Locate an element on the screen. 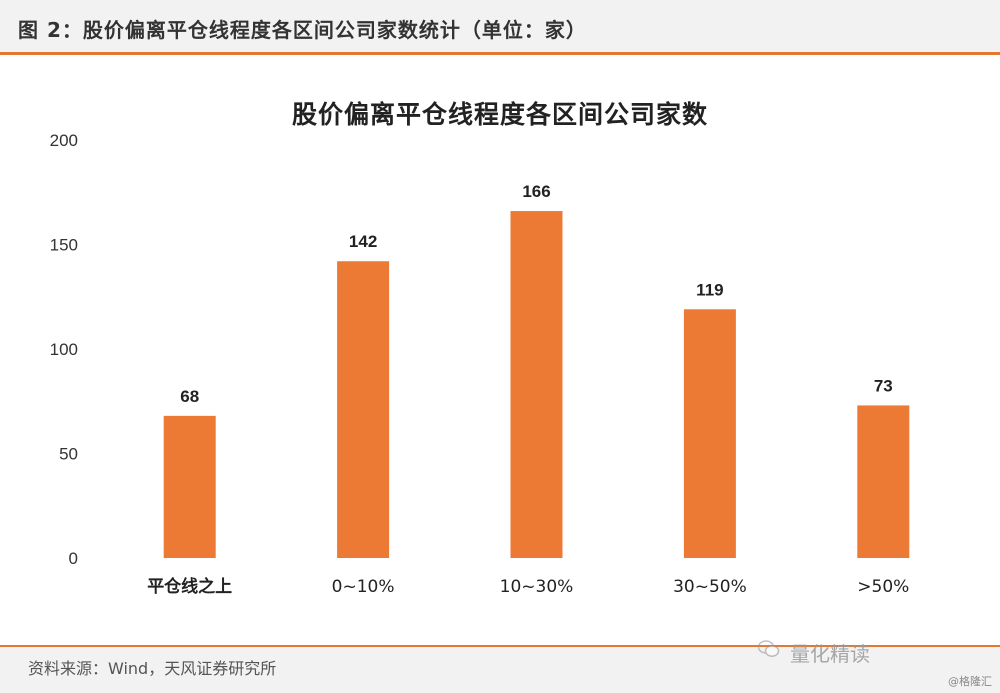 The width and height of the screenshot is (1000, 693). wechat-icon is located at coordinates (769, 648).